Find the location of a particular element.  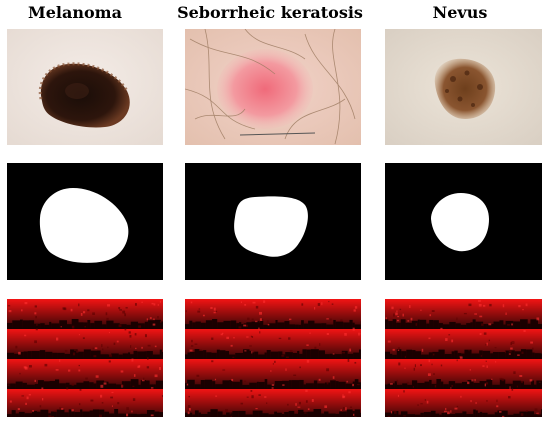

seborrheic-keratosis-segmentation-mask is located at coordinates (273, 221).